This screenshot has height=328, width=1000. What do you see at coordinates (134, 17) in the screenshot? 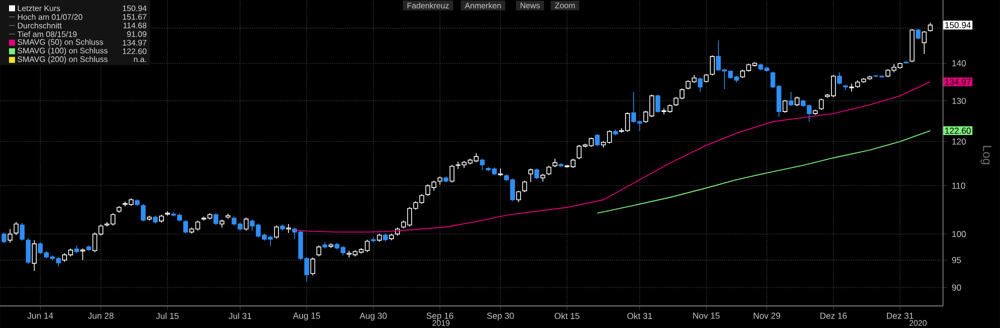
I see `annotation: 151.67` at bounding box center [134, 17].